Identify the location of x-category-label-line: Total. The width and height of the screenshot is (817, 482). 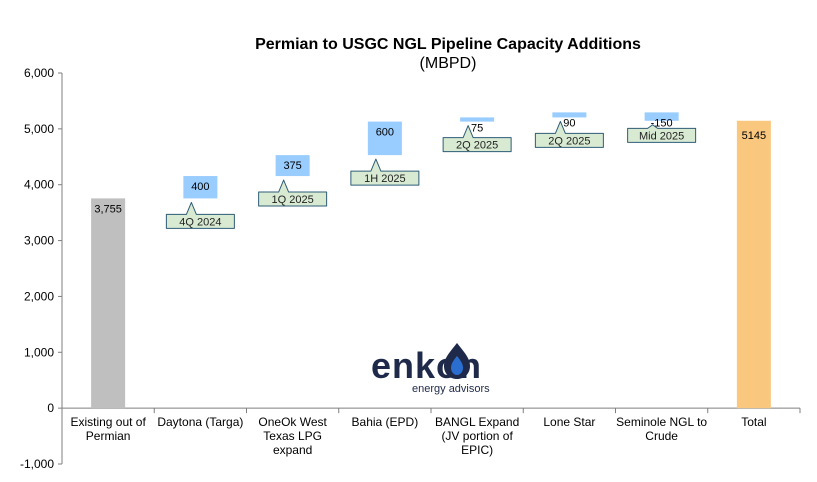
(753, 422).